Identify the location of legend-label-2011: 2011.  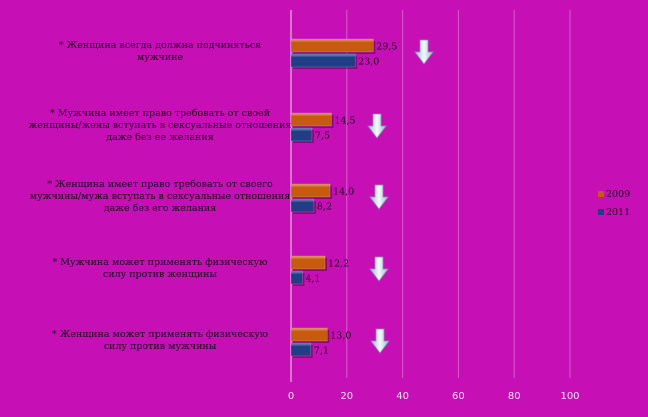
(618, 212).